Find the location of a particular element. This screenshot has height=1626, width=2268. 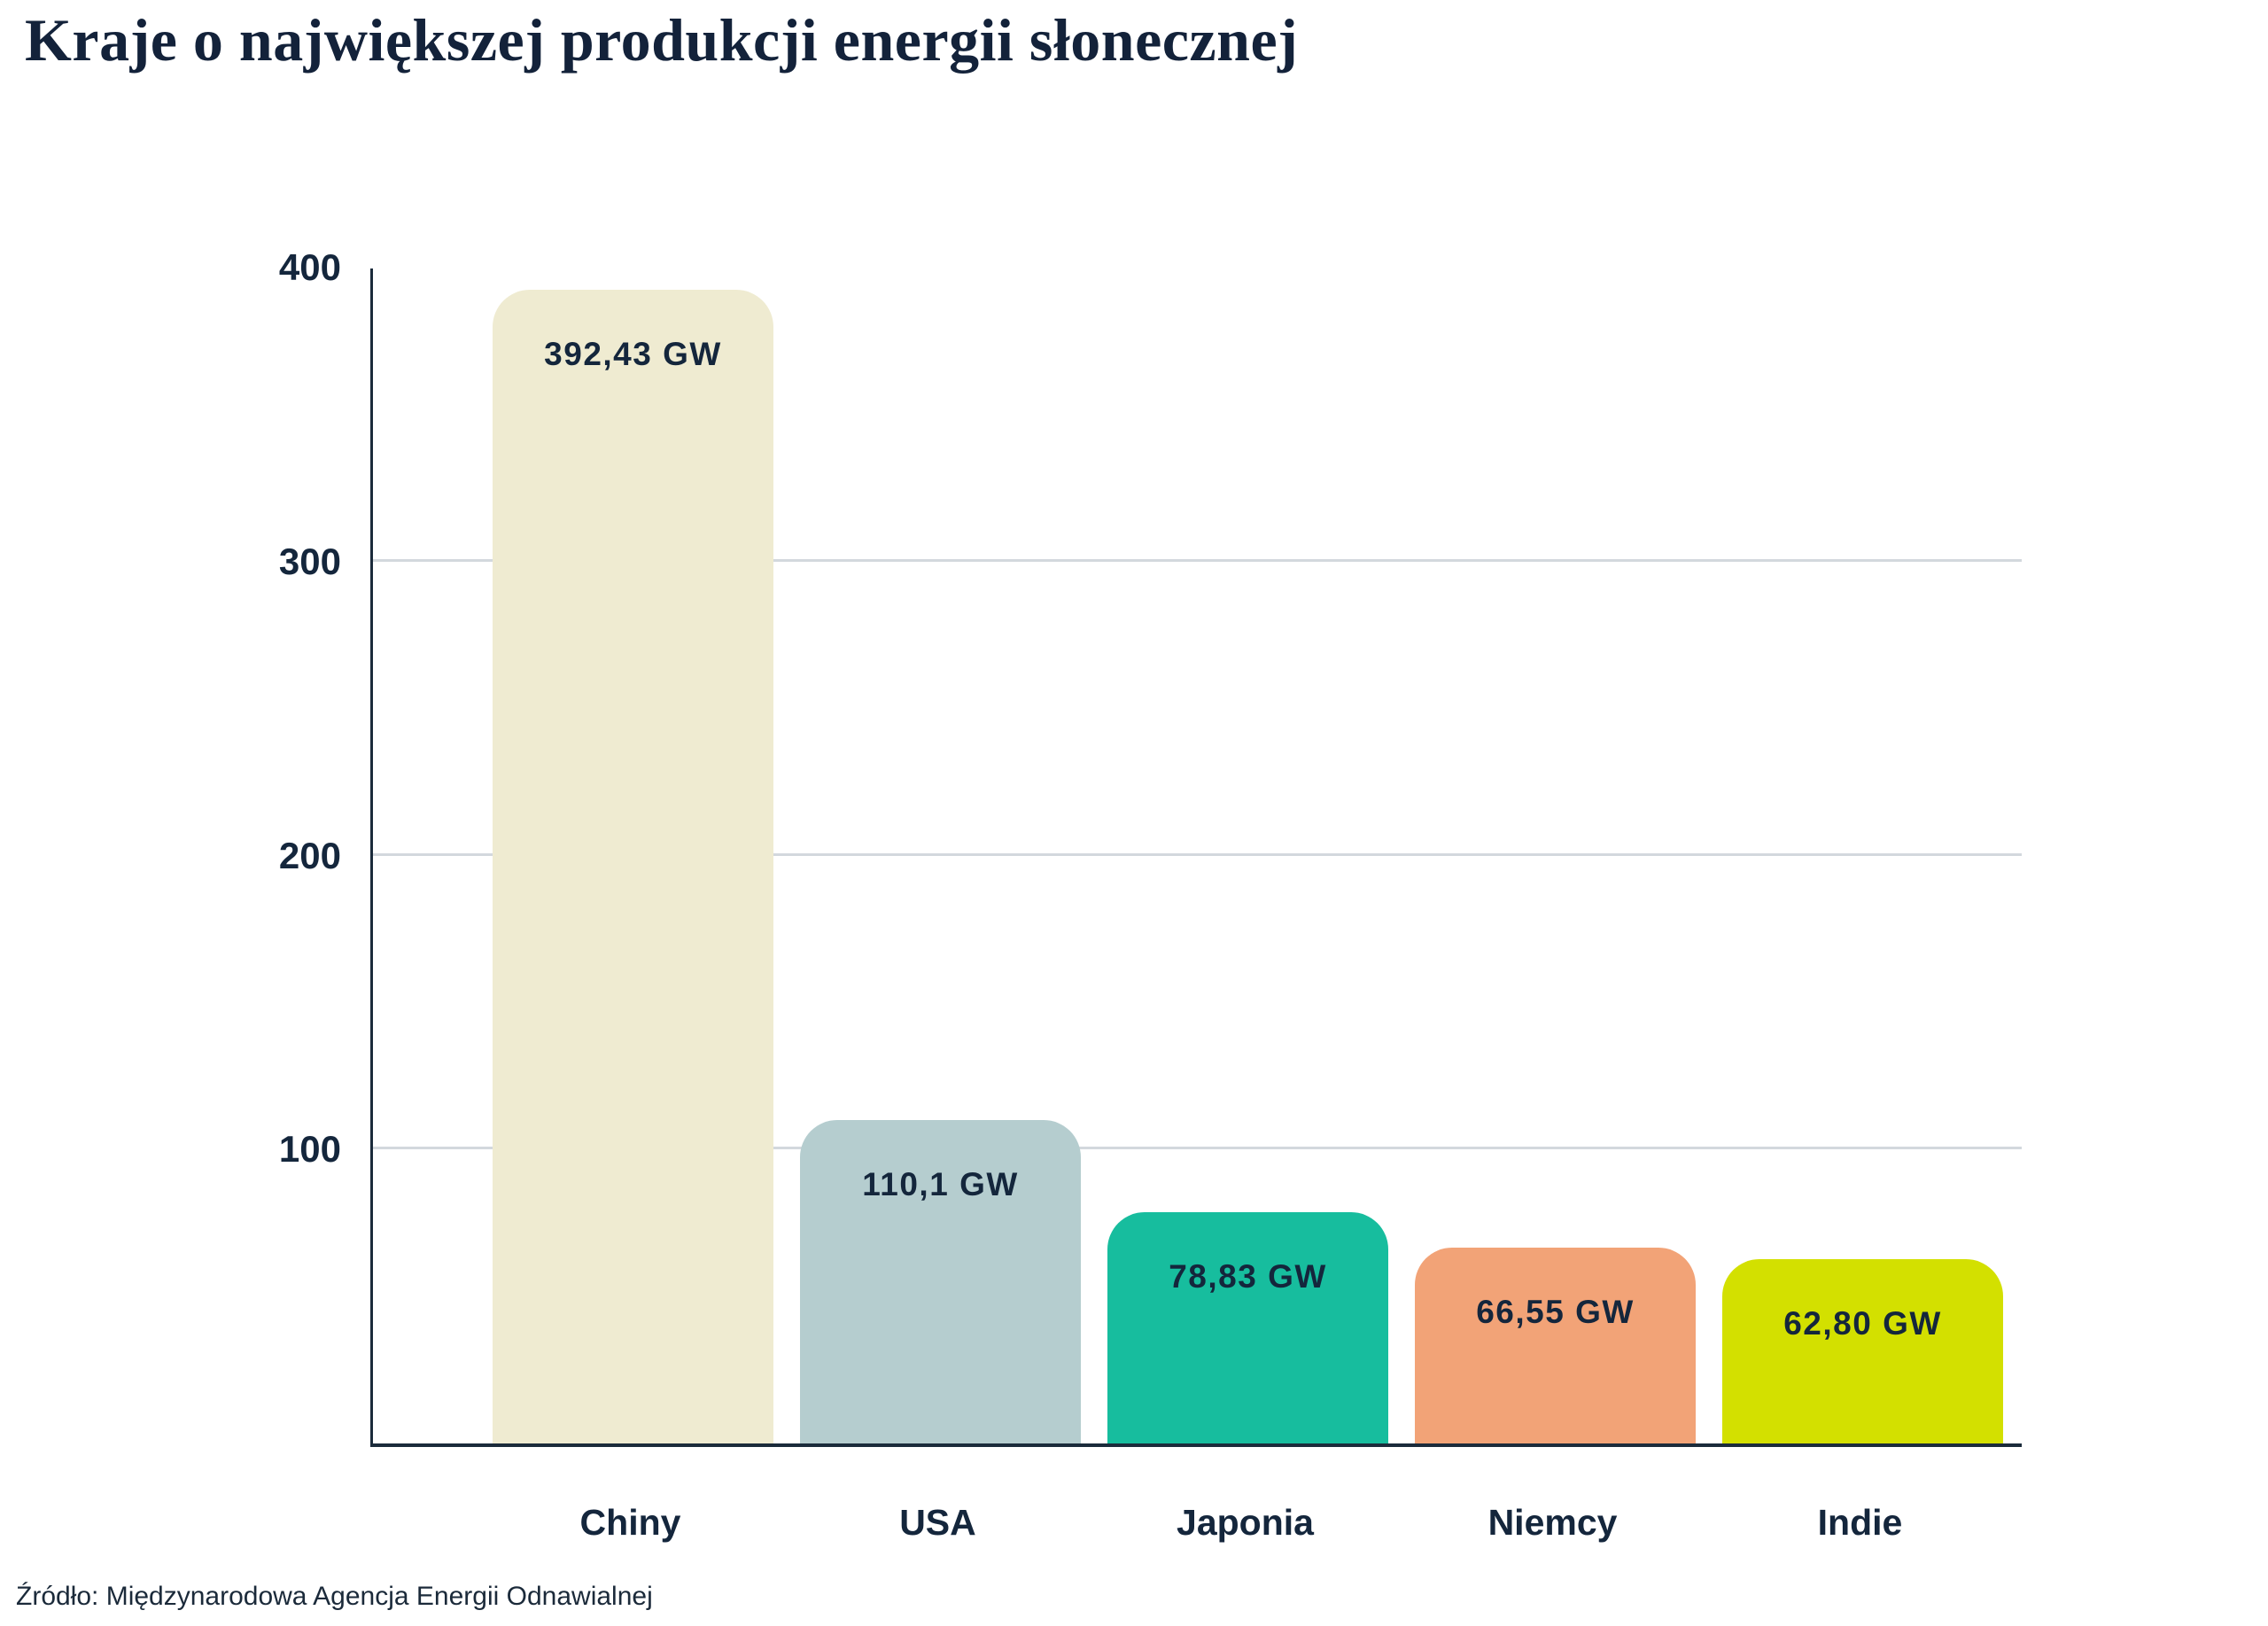

bar-value-label-niemcy: 66,55 GW is located at coordinates (1555, 1312).